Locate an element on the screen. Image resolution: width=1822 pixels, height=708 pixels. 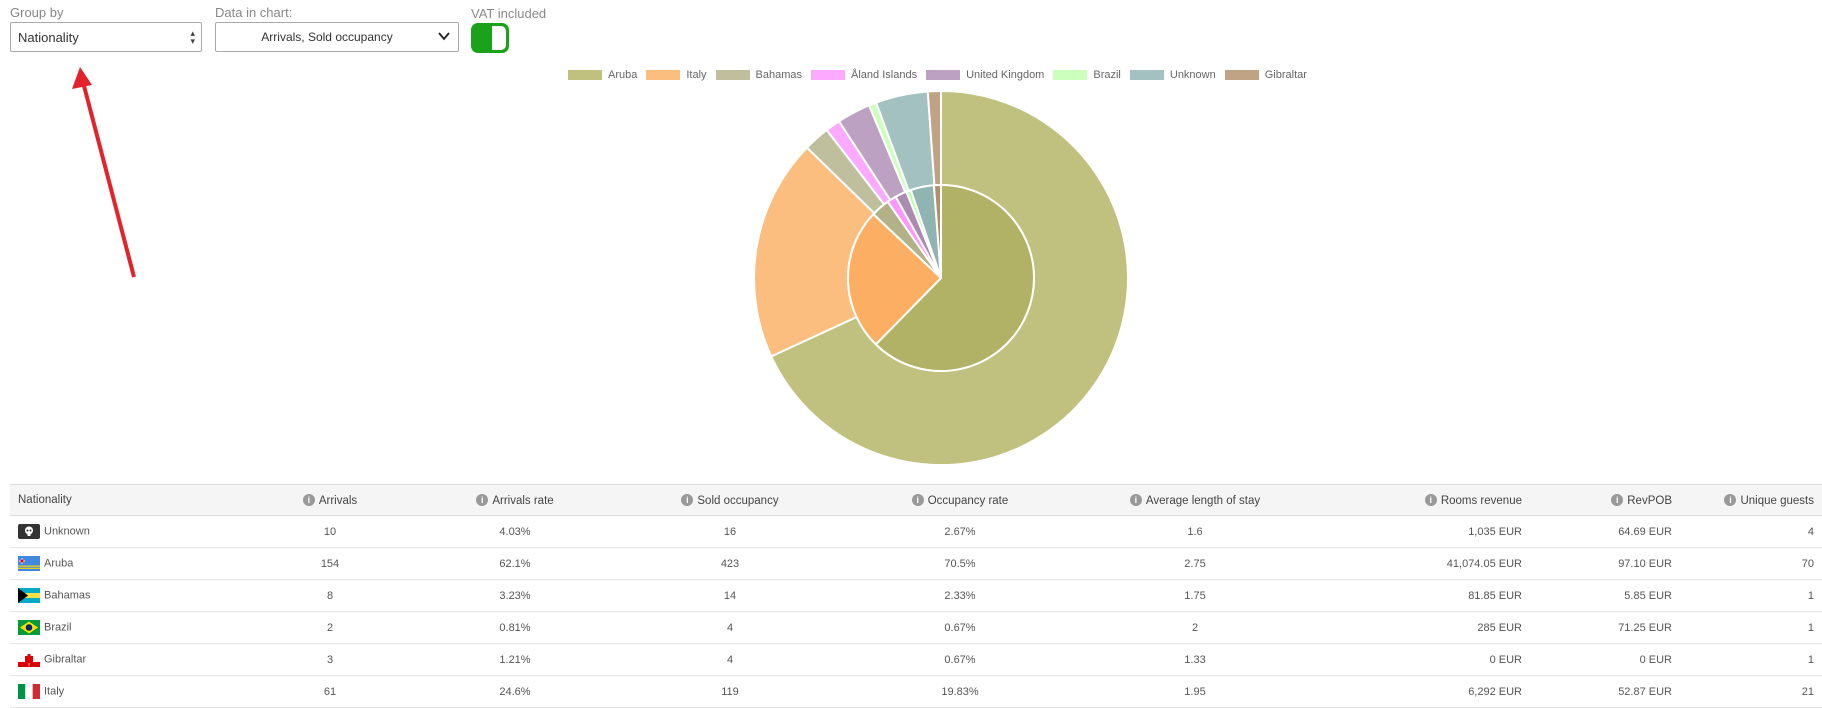
cell-arrivals: 10 is located at coordinates (330, 531).